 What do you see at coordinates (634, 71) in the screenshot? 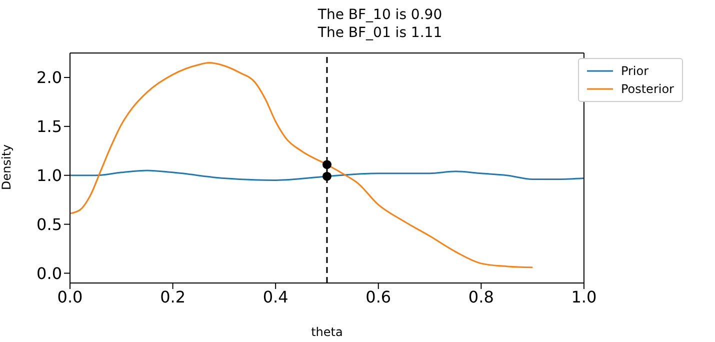
I see `legend-label: Prior` at bounding box center [634, 71].